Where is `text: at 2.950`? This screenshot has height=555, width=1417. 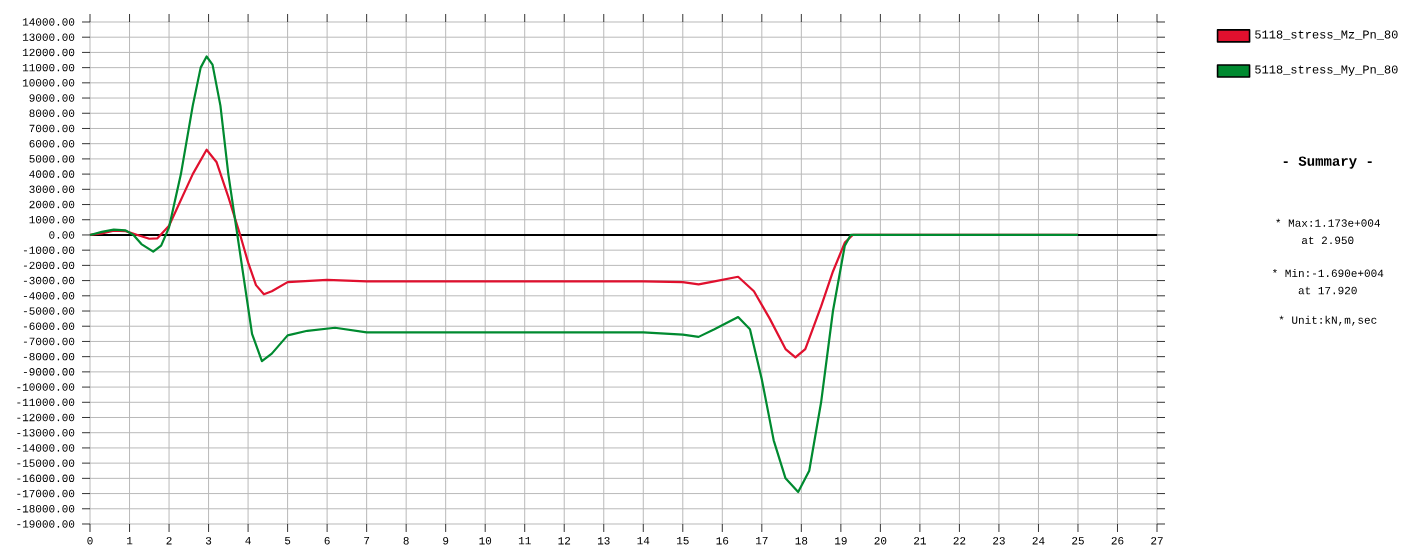 text: at 2.950 is located at coordinates (1328, 240).